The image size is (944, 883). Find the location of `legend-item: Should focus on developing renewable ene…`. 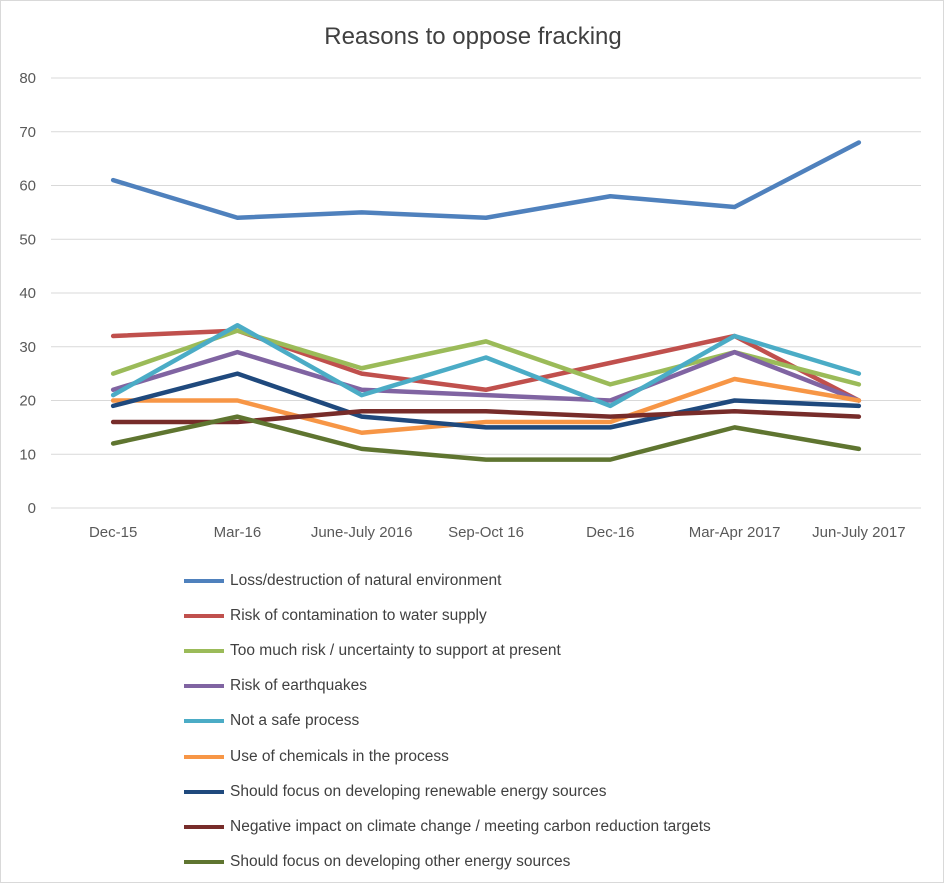

legend-item: Should focus on developing renewable ene… is located at coordinates (447, 791).